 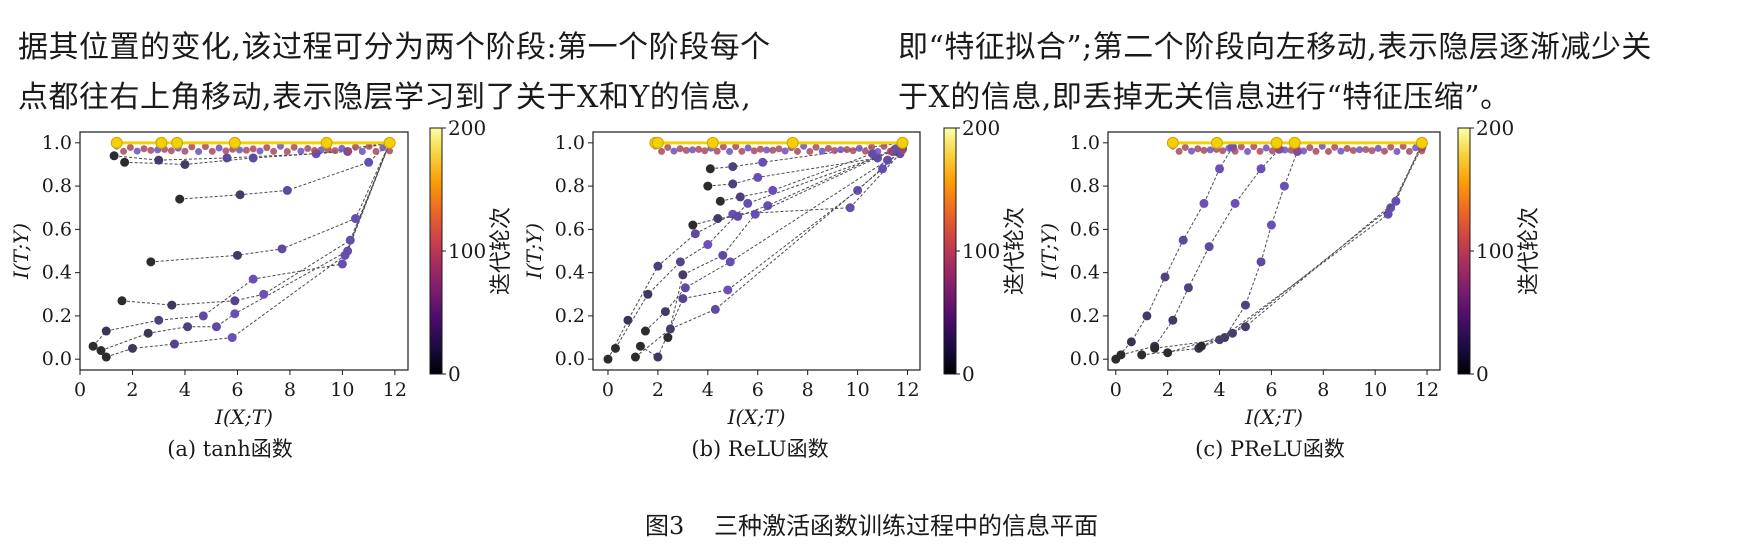 I want to click on y-tick-label: 0.0, so click(x=1085, y=359).